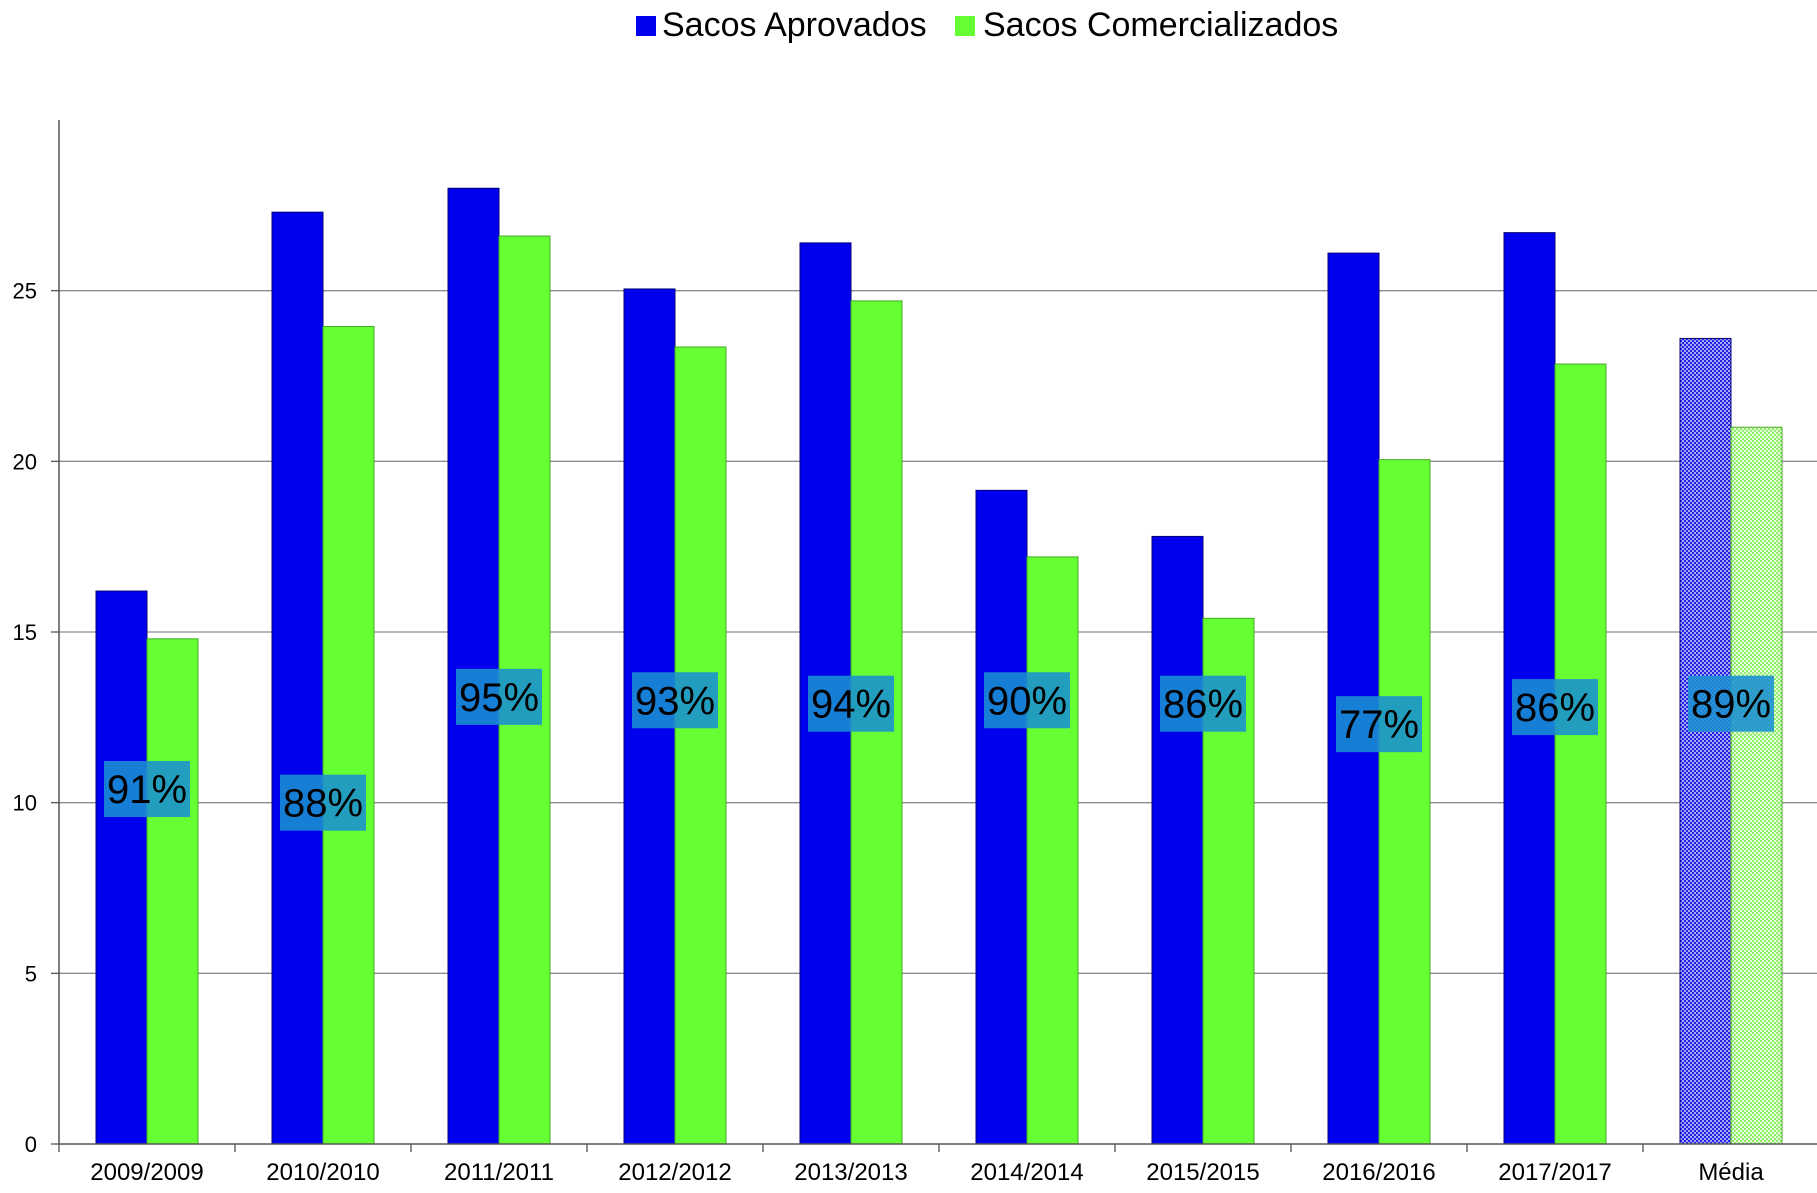 The height and width of the screenshot is (1193, 1817). Describe the element at coordinates (1554, 1172) in the screenshot. I see `x-tick-label: 2017/2017` at that location.